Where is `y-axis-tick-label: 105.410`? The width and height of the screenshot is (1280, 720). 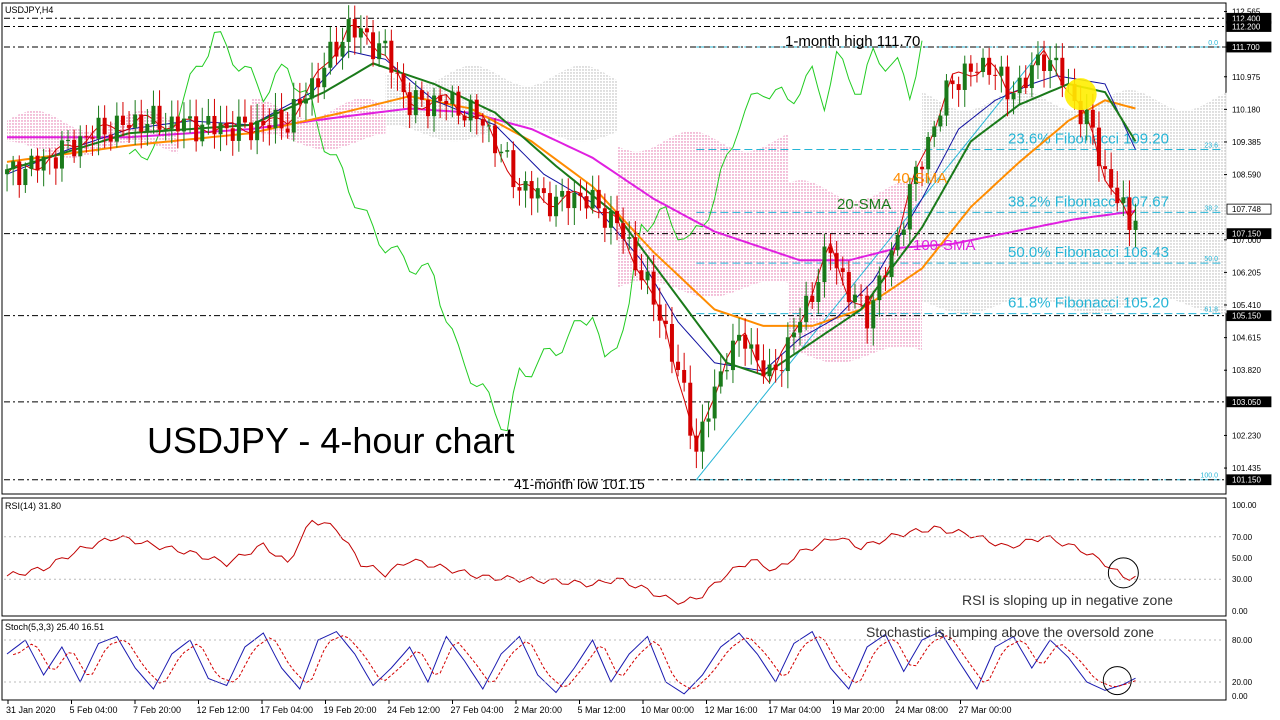
y-axis-tick-label: 105.410 is located at coordinates (1246, 305).